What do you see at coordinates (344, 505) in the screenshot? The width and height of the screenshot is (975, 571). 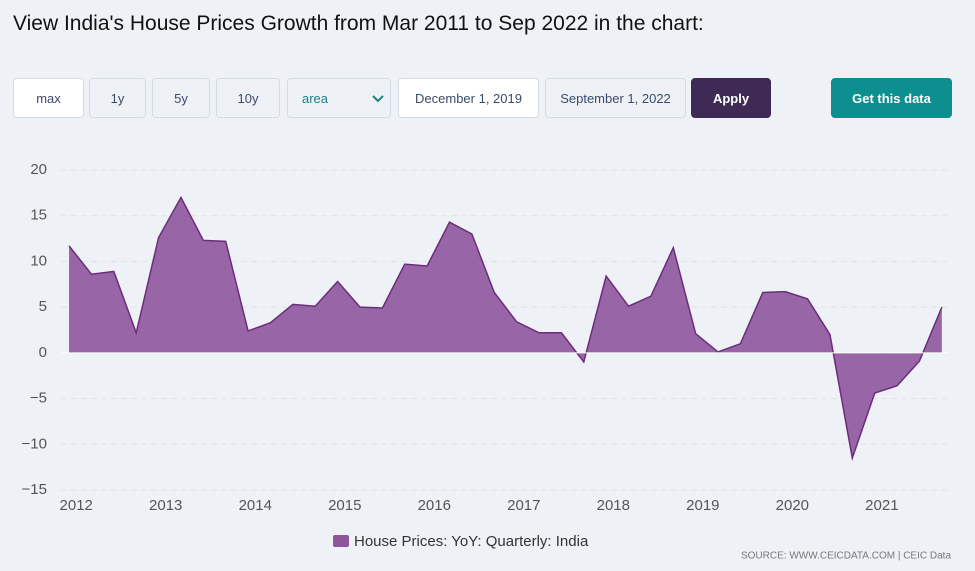 I see `x-tick-label: 2015` at bounding box center [344, 505].